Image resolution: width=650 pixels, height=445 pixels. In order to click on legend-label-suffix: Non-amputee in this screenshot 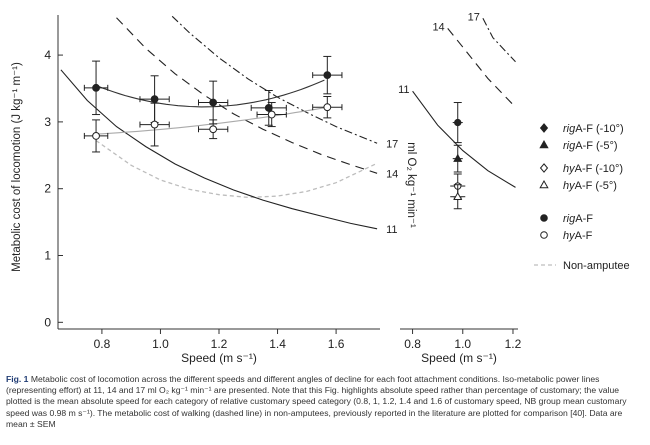, I will do `click(596, 266)`.